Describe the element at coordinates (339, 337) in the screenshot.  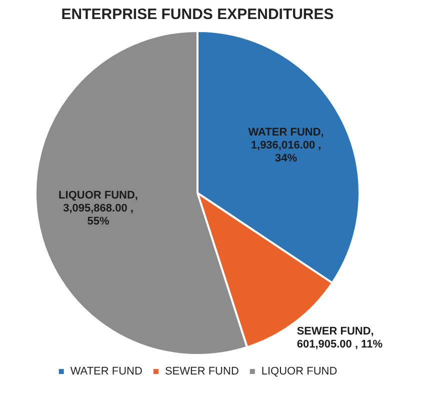
I see `data-label: SEWER FUND, 601,905.00 , 11%` at that location.